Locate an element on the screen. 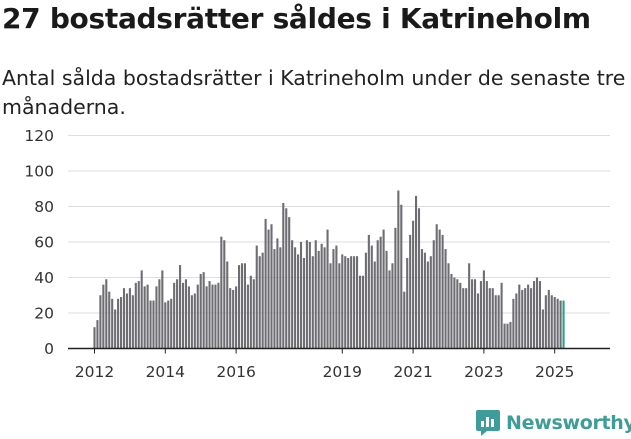 The height and width of the screenshot is (439, 631). newsworthy-logo-icon is located at coordinates (488, 423).